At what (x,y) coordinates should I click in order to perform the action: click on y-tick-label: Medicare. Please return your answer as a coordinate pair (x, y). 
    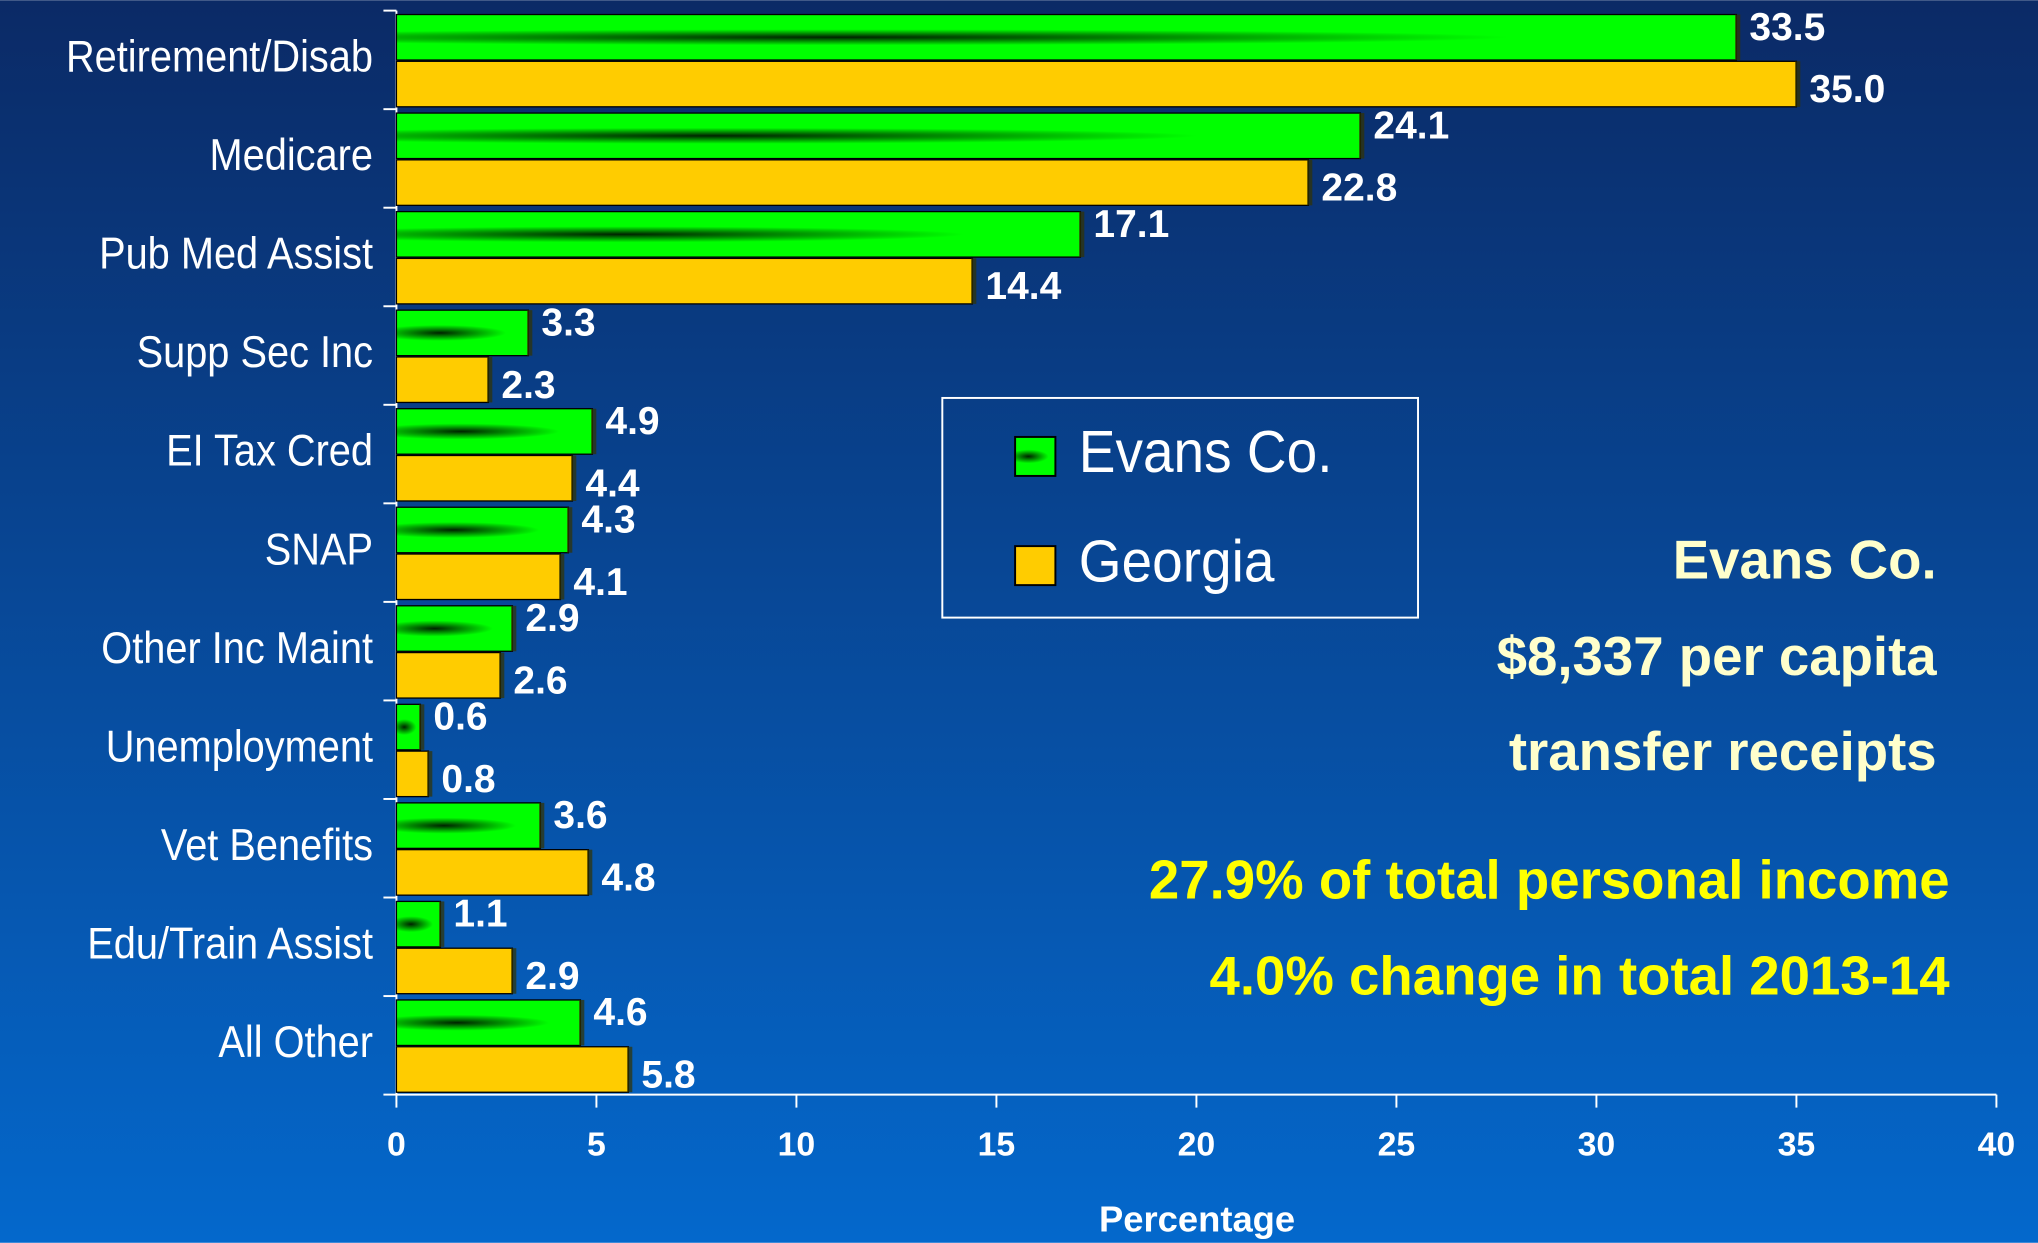
    Looking at the image, I should click on (291, 154).